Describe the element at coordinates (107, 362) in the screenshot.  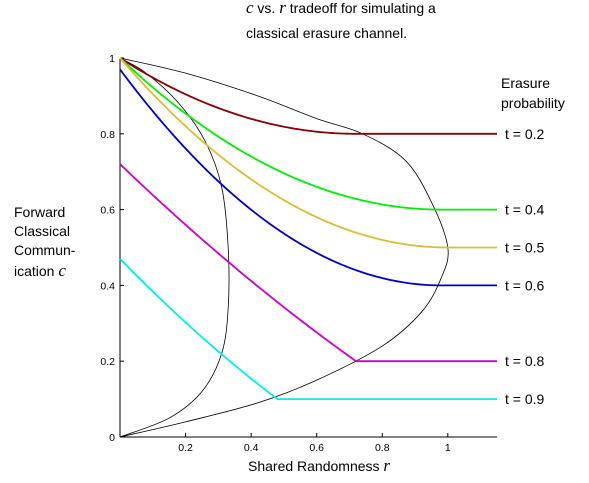
I see `y-tick-label: 0.2` at that location.